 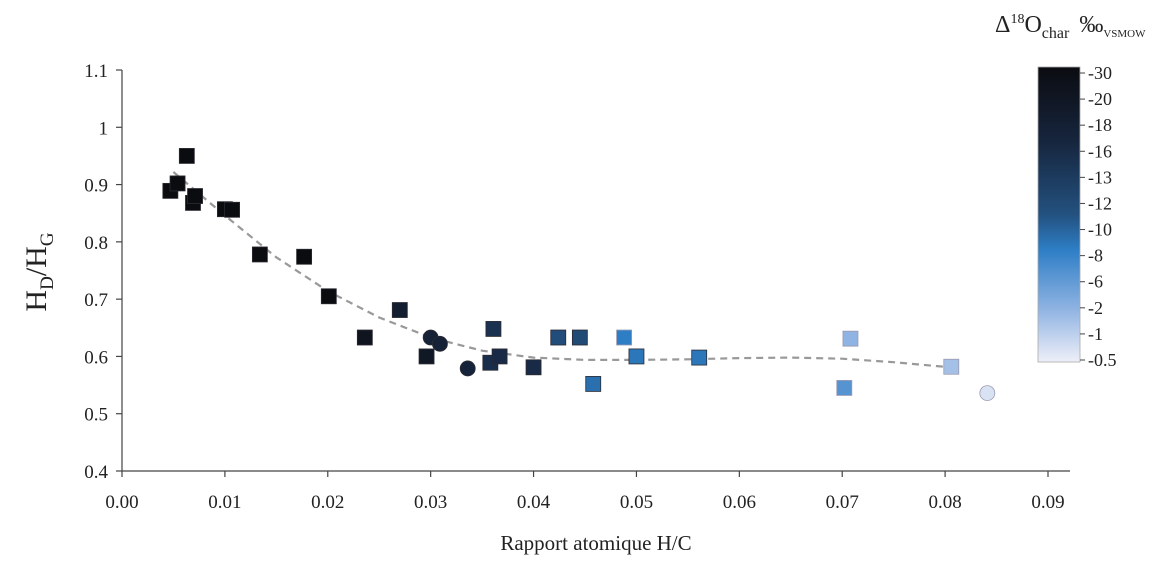 I want to click on colorbar-tick-label: -16, so click(x=1100, y=151).